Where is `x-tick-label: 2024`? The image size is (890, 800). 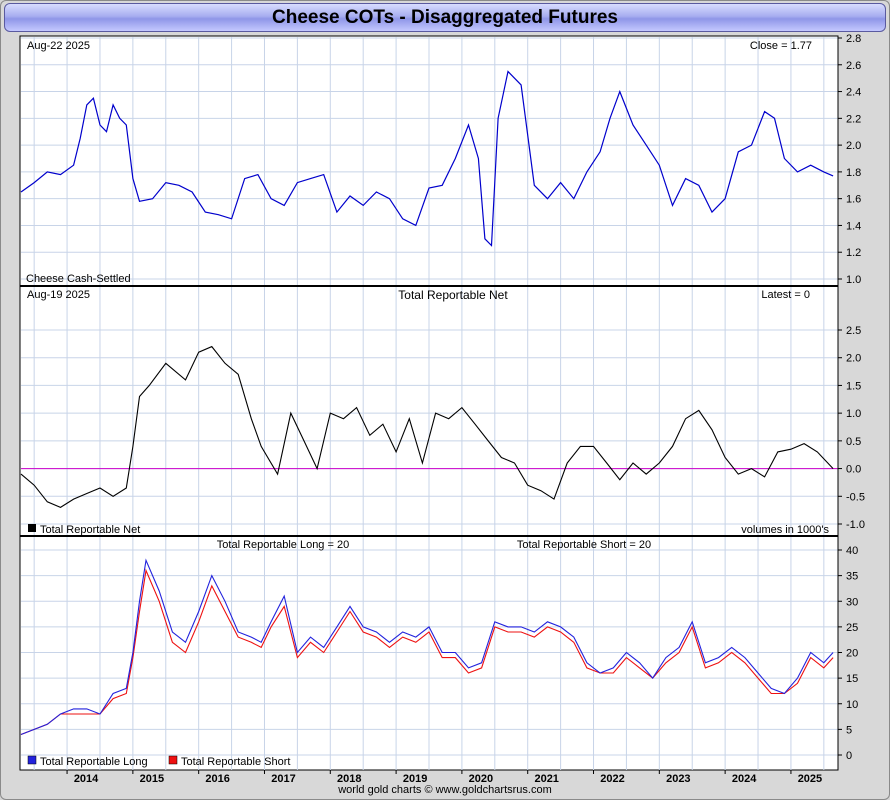 x-tick-label: 2024 is located at coordinates (744, 779).